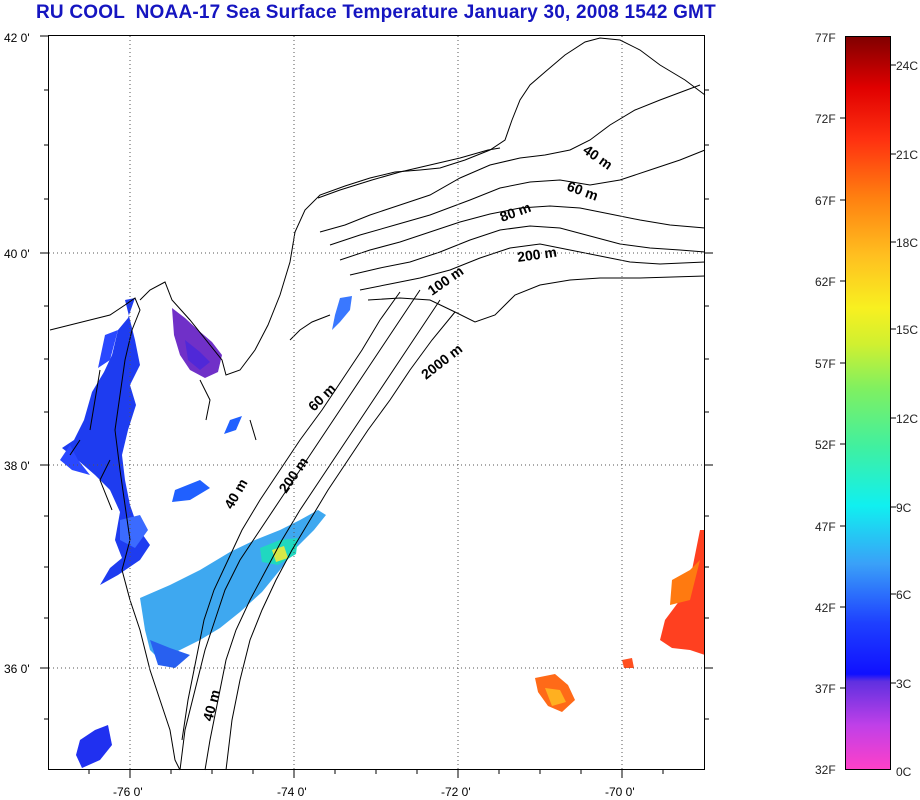  What do you see at coordinates (825, 364) in the screenshot?
I see `cbar-f-57: 57F` at bounding box center [825, 364].